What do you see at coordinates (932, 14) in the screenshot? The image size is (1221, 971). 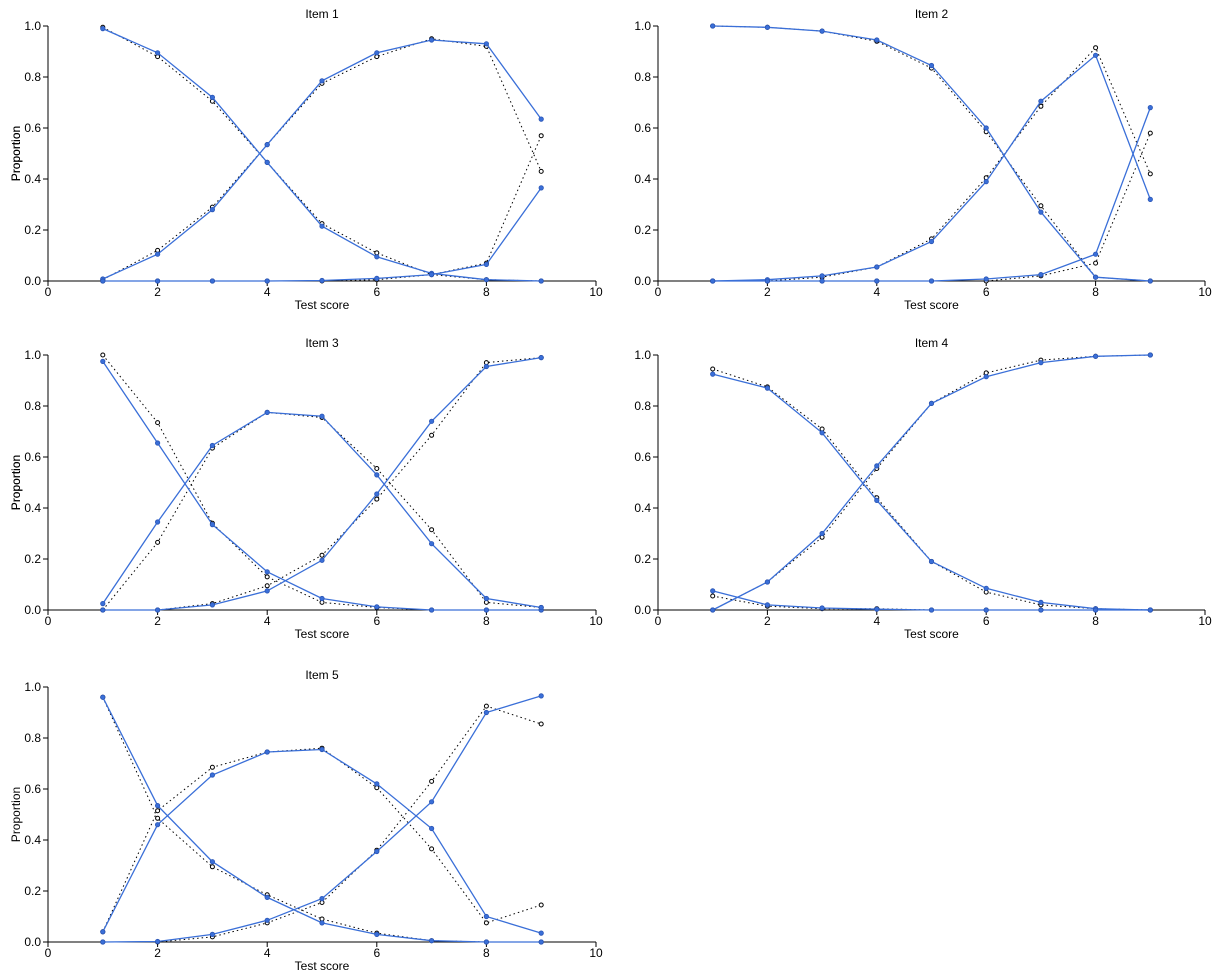 I see `panel-title: Item 2` at bounding box center [932, 14].